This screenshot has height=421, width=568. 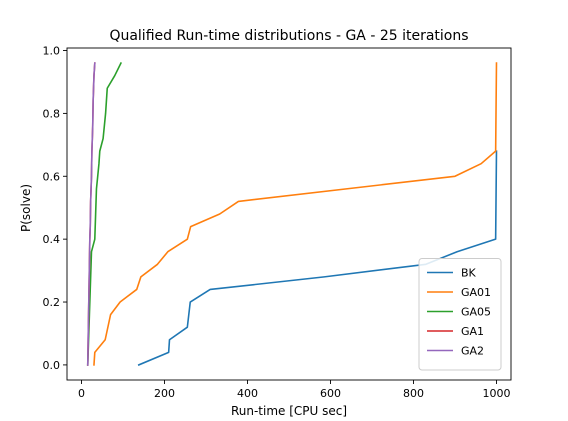 I want to click on series-line-ga05, so click(x=104, y=214).